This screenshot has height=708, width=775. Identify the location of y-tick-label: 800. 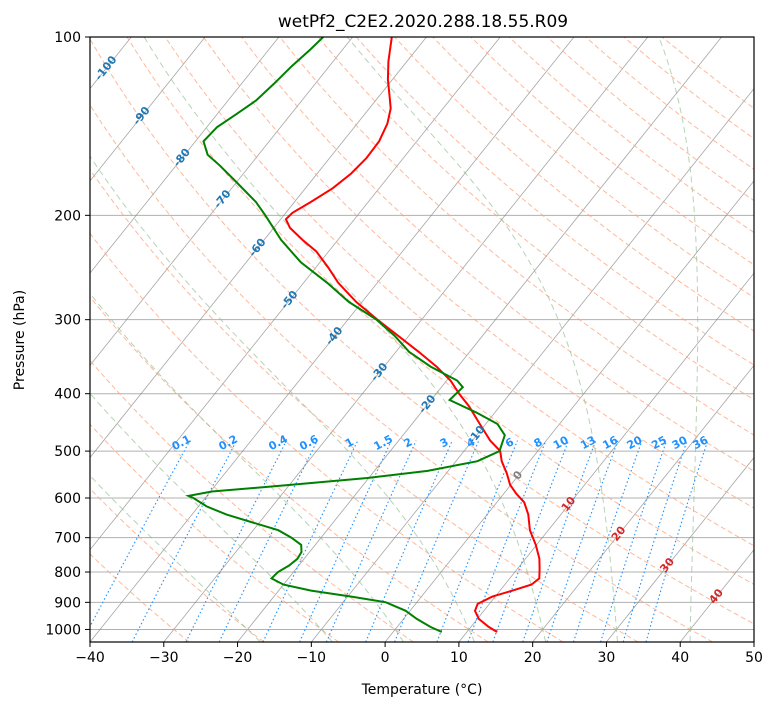
(67, 573).